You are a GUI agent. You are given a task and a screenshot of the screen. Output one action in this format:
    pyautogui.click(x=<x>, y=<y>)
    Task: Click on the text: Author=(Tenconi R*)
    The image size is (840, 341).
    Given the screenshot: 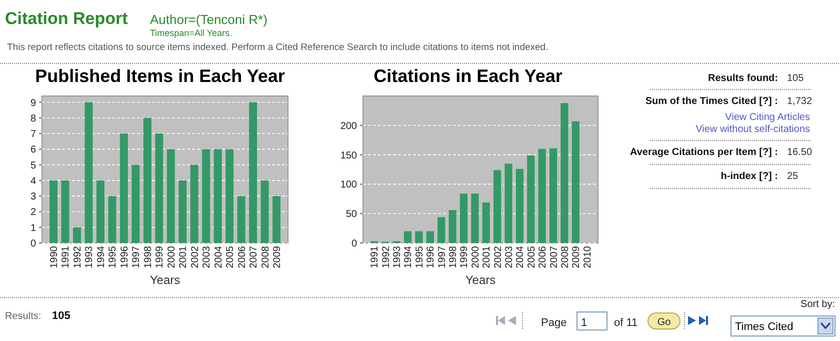 What is the action you would take?
    pyautogui.click(x=209, y=19)
    